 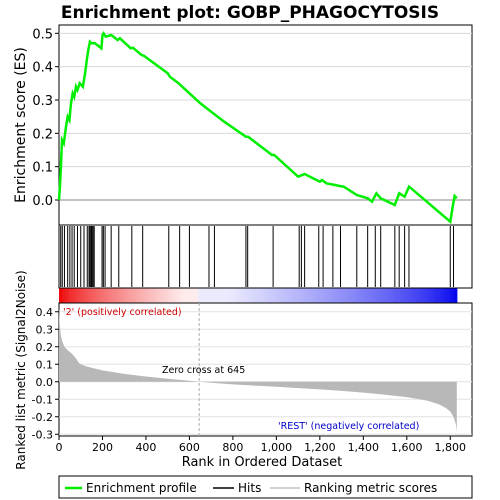 I want to click on legend-enrichment-label: Enrichment profile, so click(x=141, y=488).